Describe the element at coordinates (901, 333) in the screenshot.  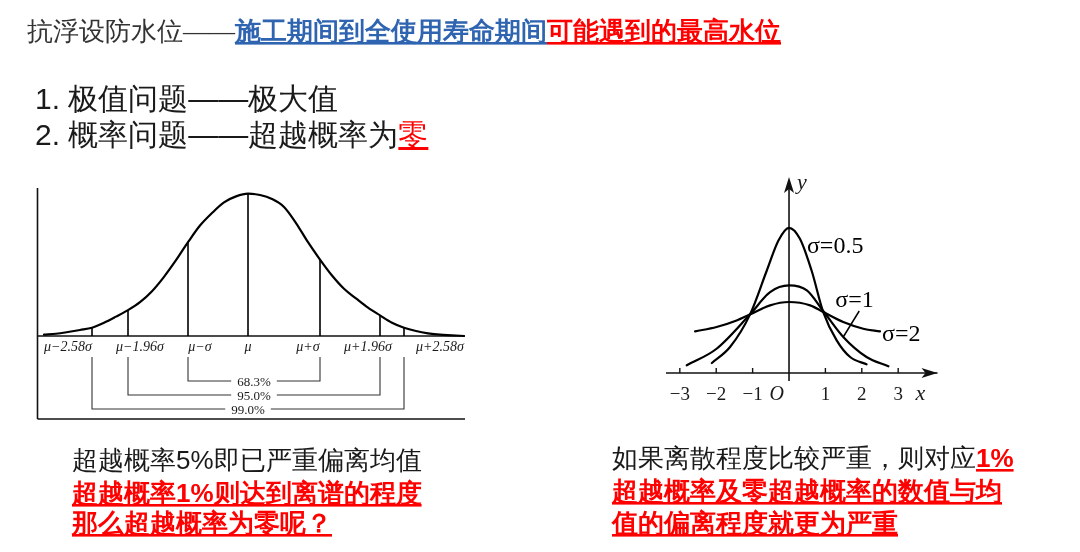
I see `legend-label: σ=2` at that location.